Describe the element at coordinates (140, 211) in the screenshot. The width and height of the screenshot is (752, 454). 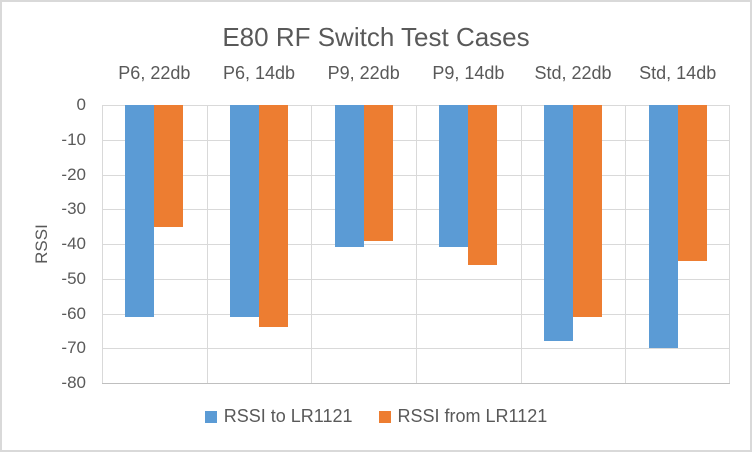
I see `bar-rssi-to-lr1121-p6-22db` at that location.